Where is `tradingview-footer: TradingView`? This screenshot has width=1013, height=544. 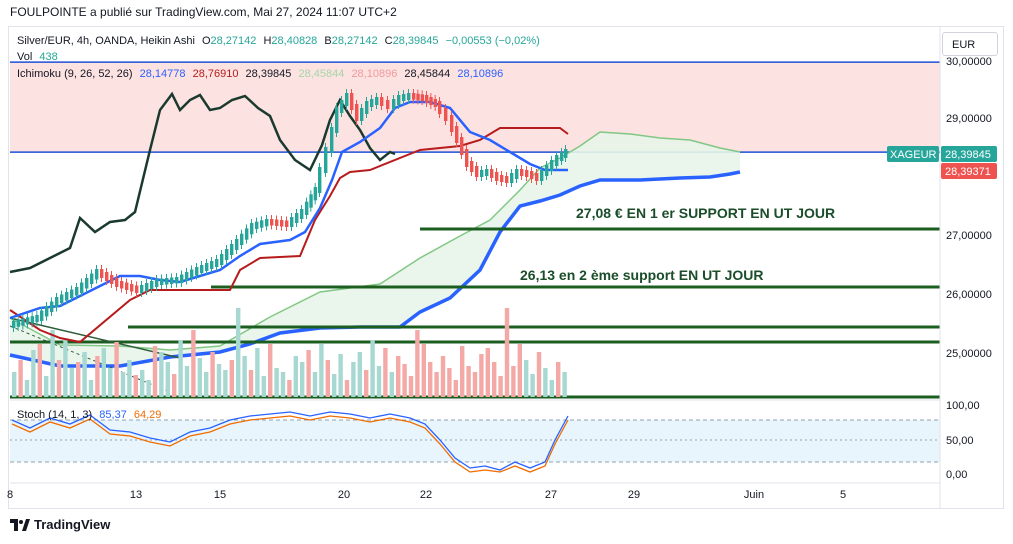
tradingview-footer: TradingView is located at coordinates (60, 524).